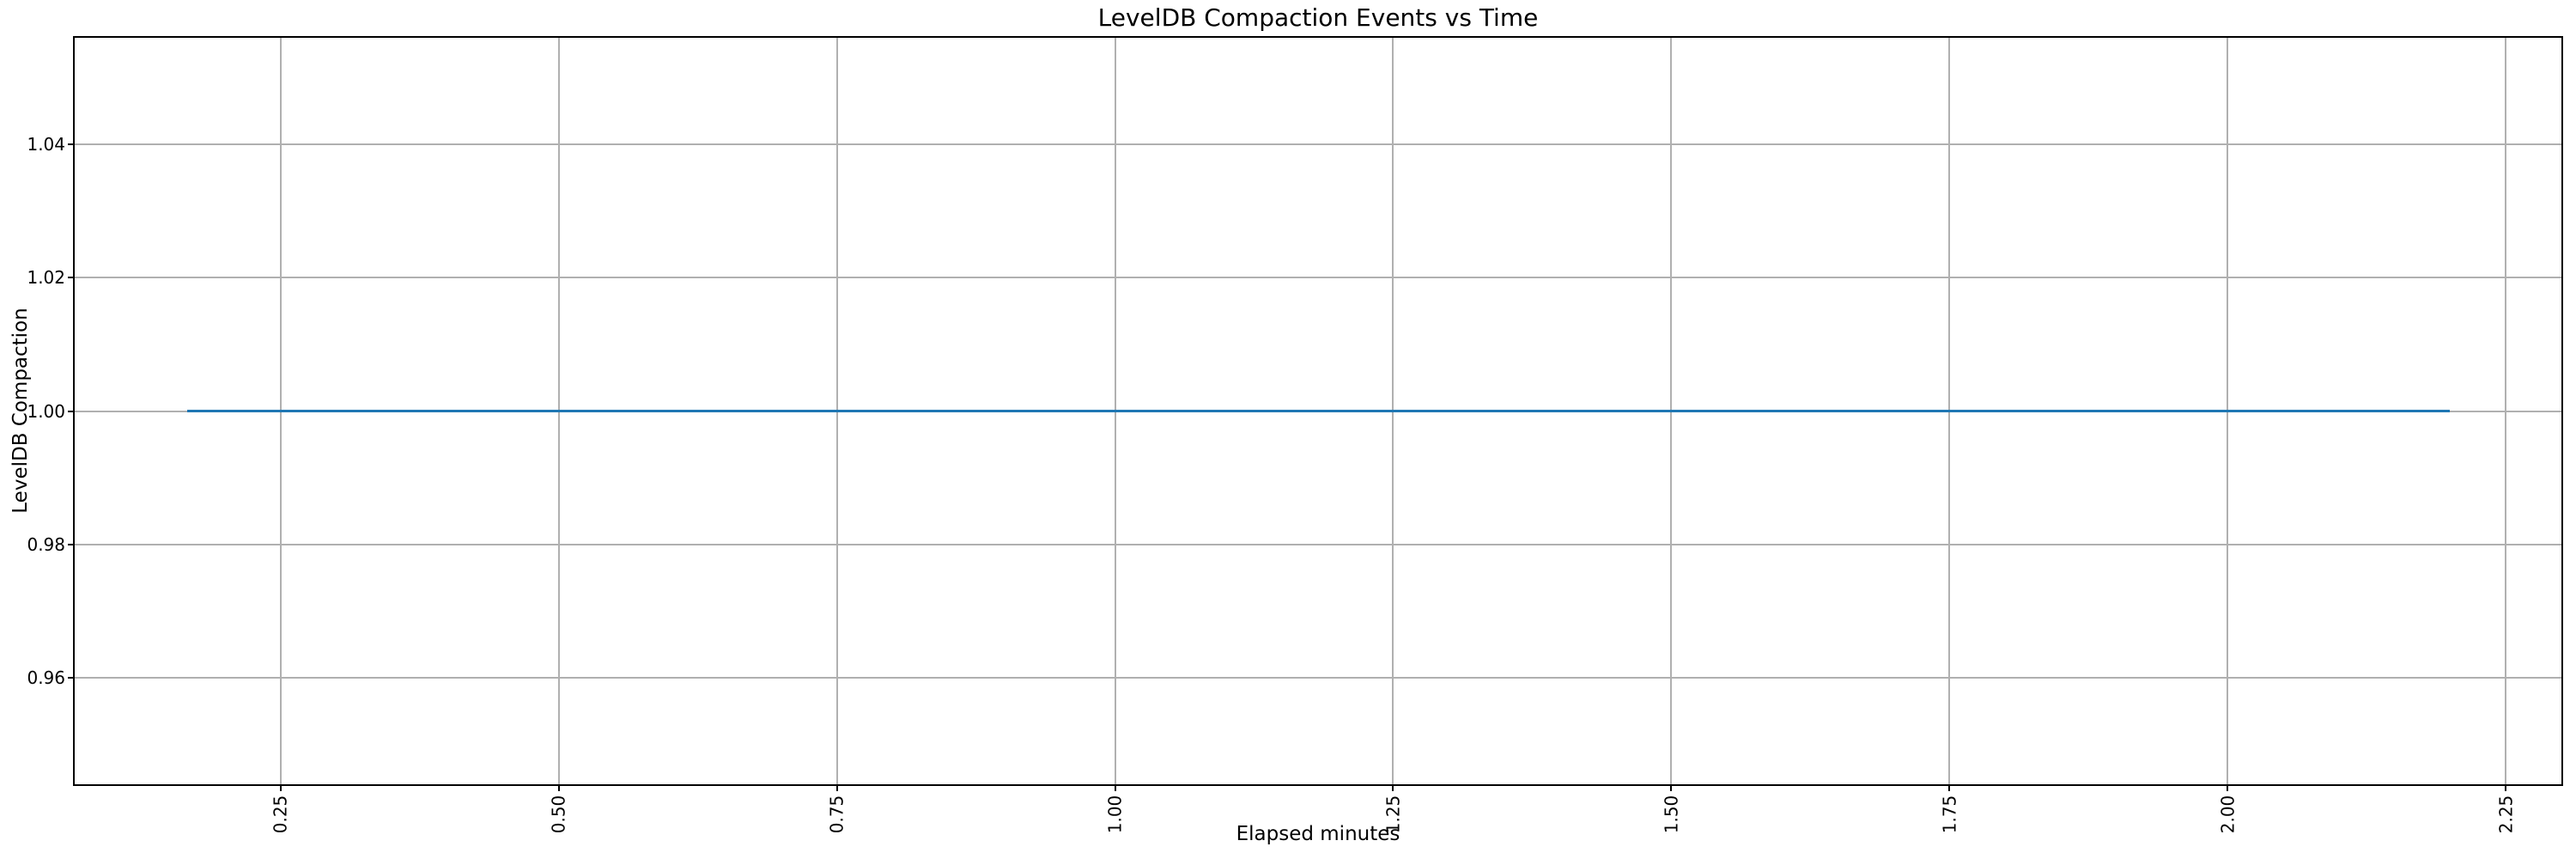 The width and height of the screenshot is (2576, 859). I want to click on x-tick-label-text: 2.00, so click(2228, 814).